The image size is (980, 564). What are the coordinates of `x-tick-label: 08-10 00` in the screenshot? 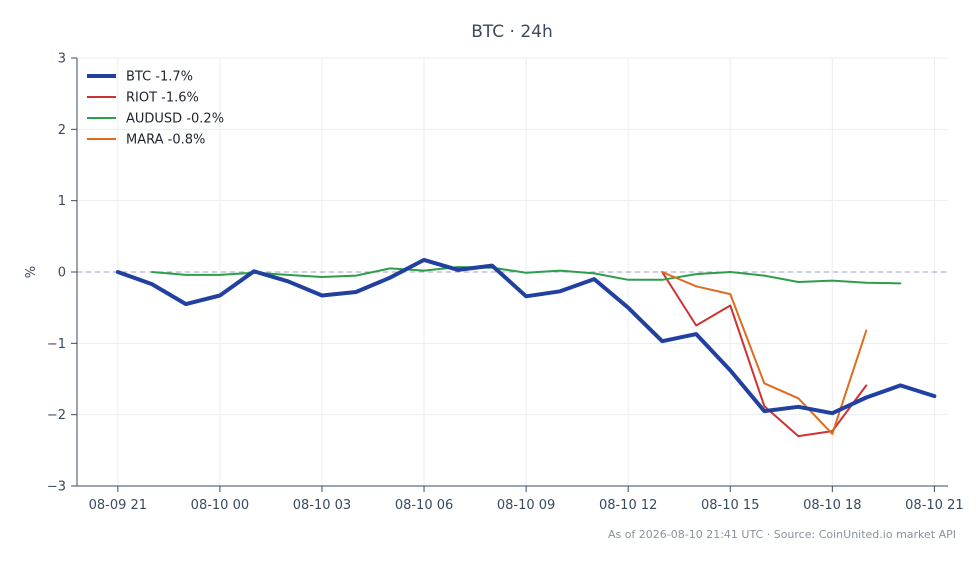 It's located at (220, 505).